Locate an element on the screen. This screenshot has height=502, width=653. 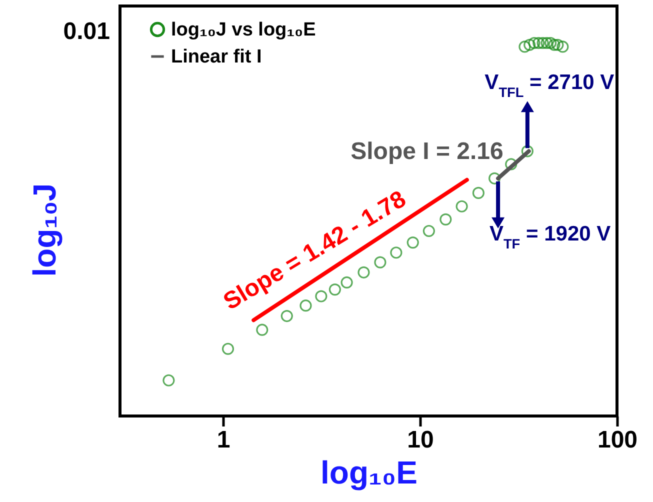
annotation: V$_{TF}$ = 1920 V is located at coordinates (550, 236).